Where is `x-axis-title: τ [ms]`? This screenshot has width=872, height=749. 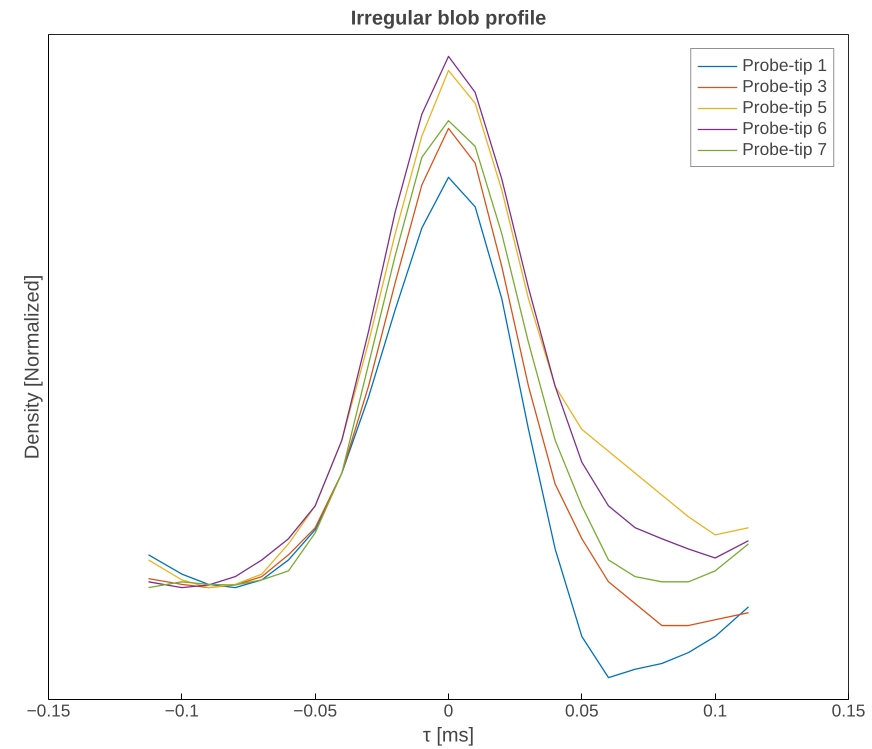
x-axis-title: τ [ms] is located at coordinates (448, 735).